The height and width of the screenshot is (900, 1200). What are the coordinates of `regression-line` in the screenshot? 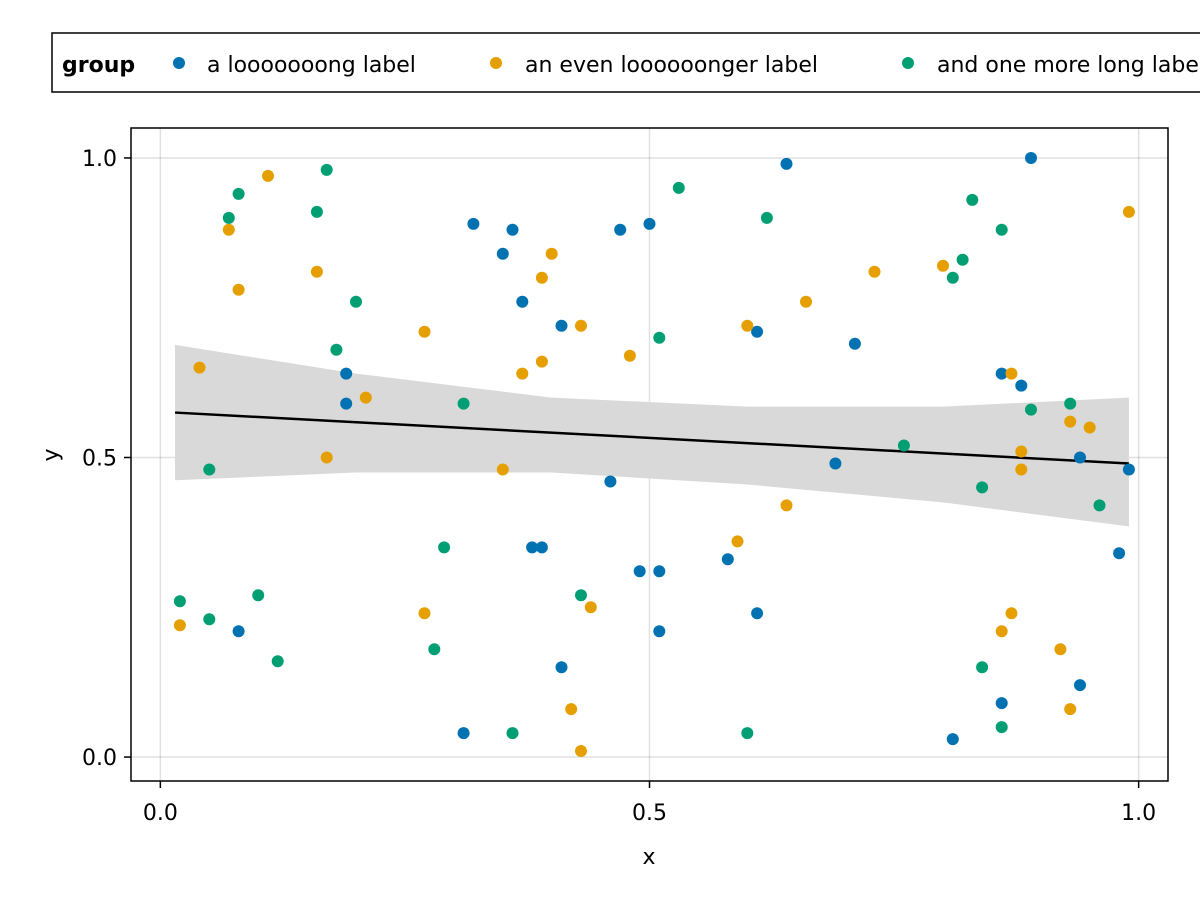 It's located at (651, 438).